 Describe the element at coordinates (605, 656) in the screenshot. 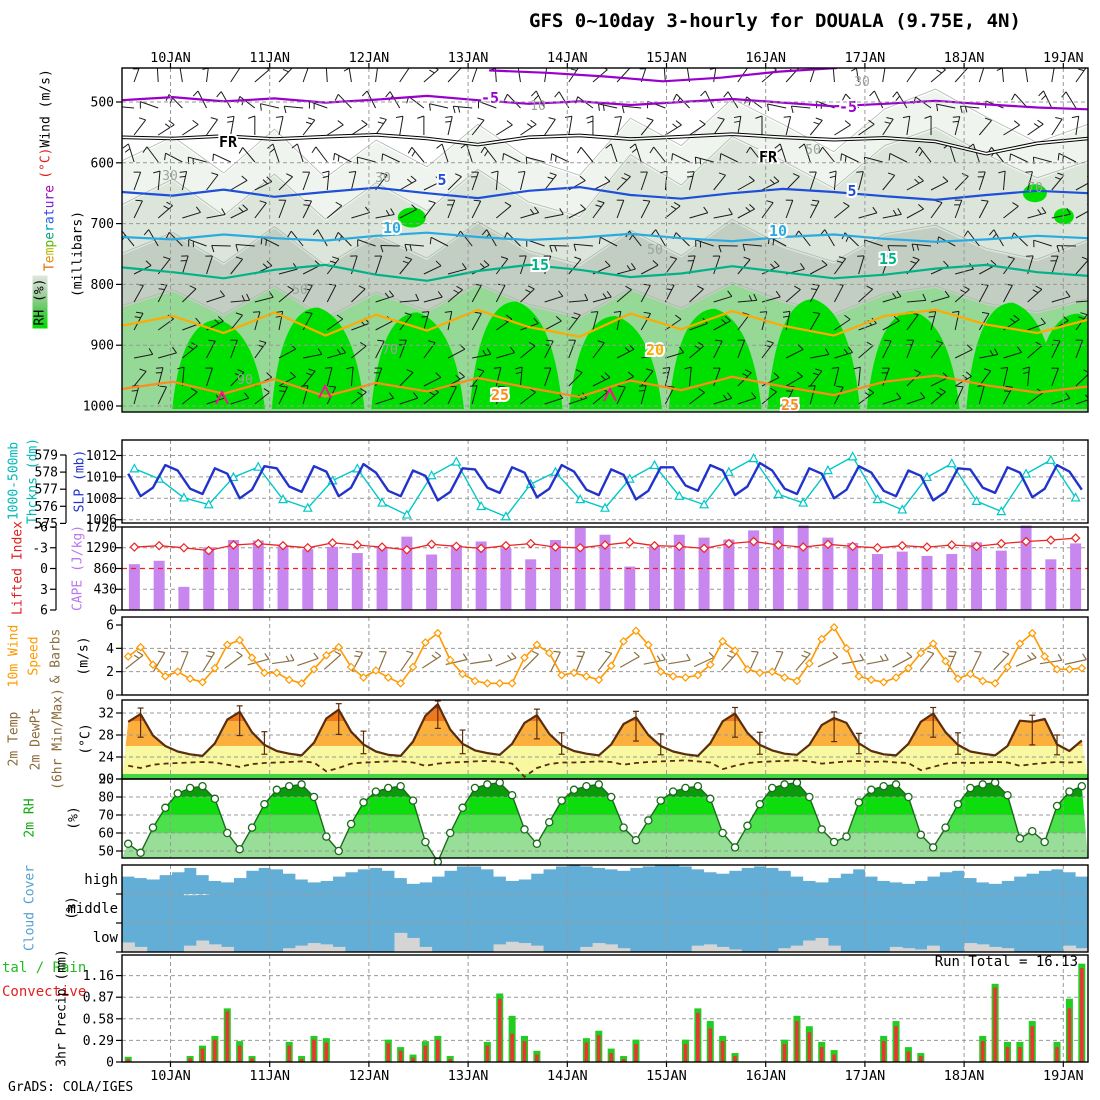

I see `wind10m-border` at that location.